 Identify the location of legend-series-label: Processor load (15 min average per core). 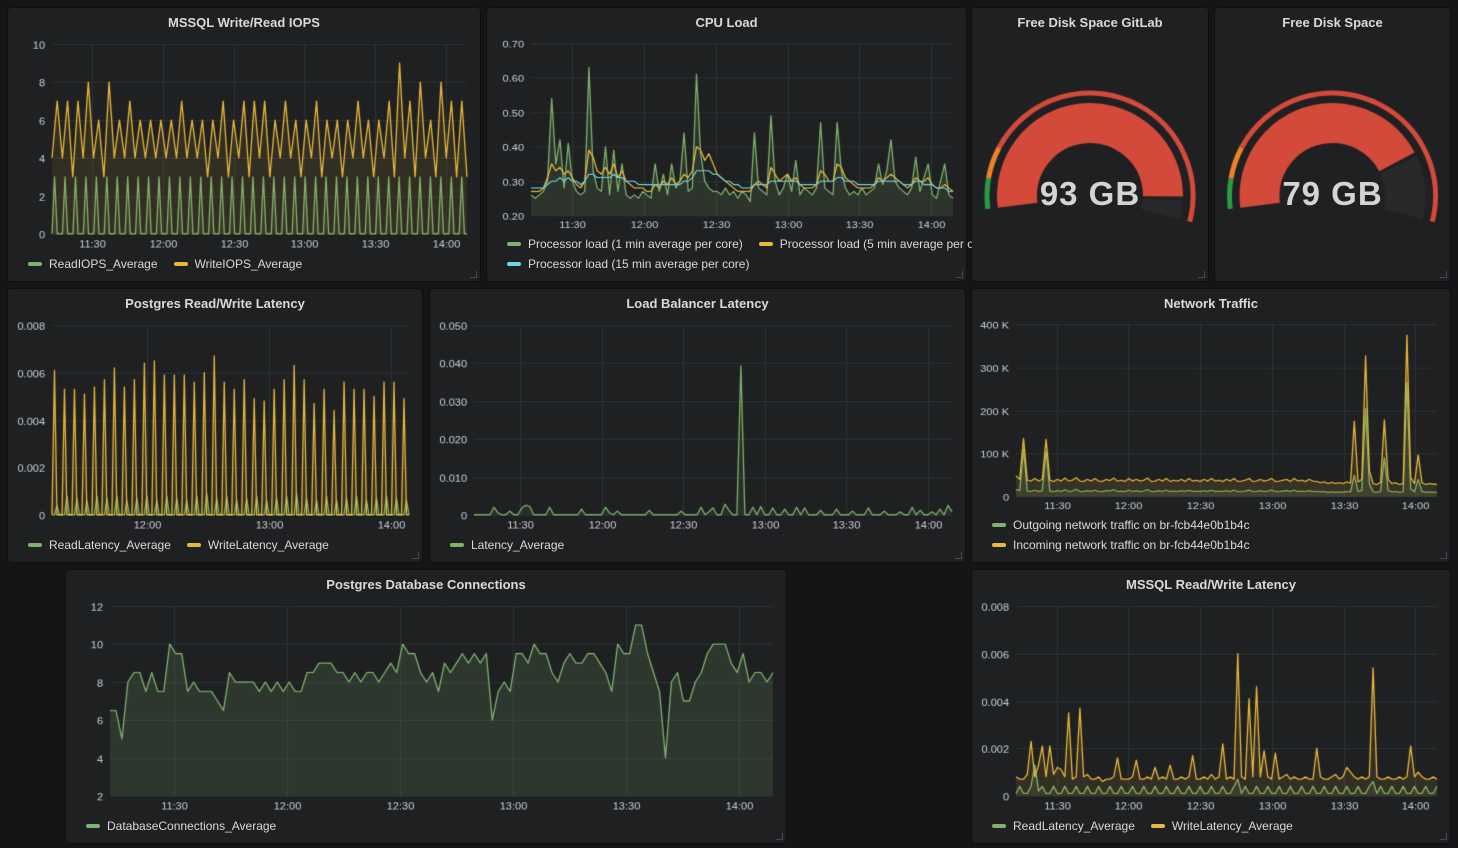
(639, 264).